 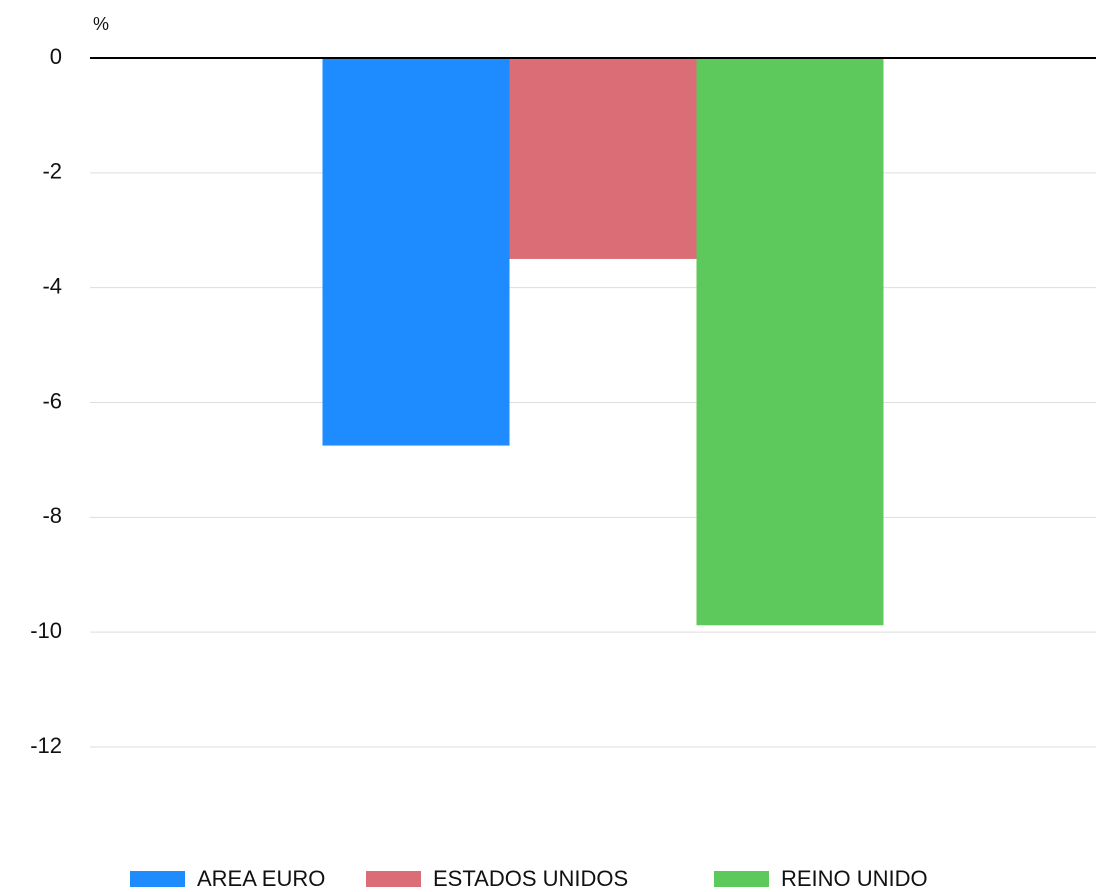 What do you see at coordinates (46, 745) in the screenshot?
I see `y-tick-label: -12` at bounding box center [46, 745].